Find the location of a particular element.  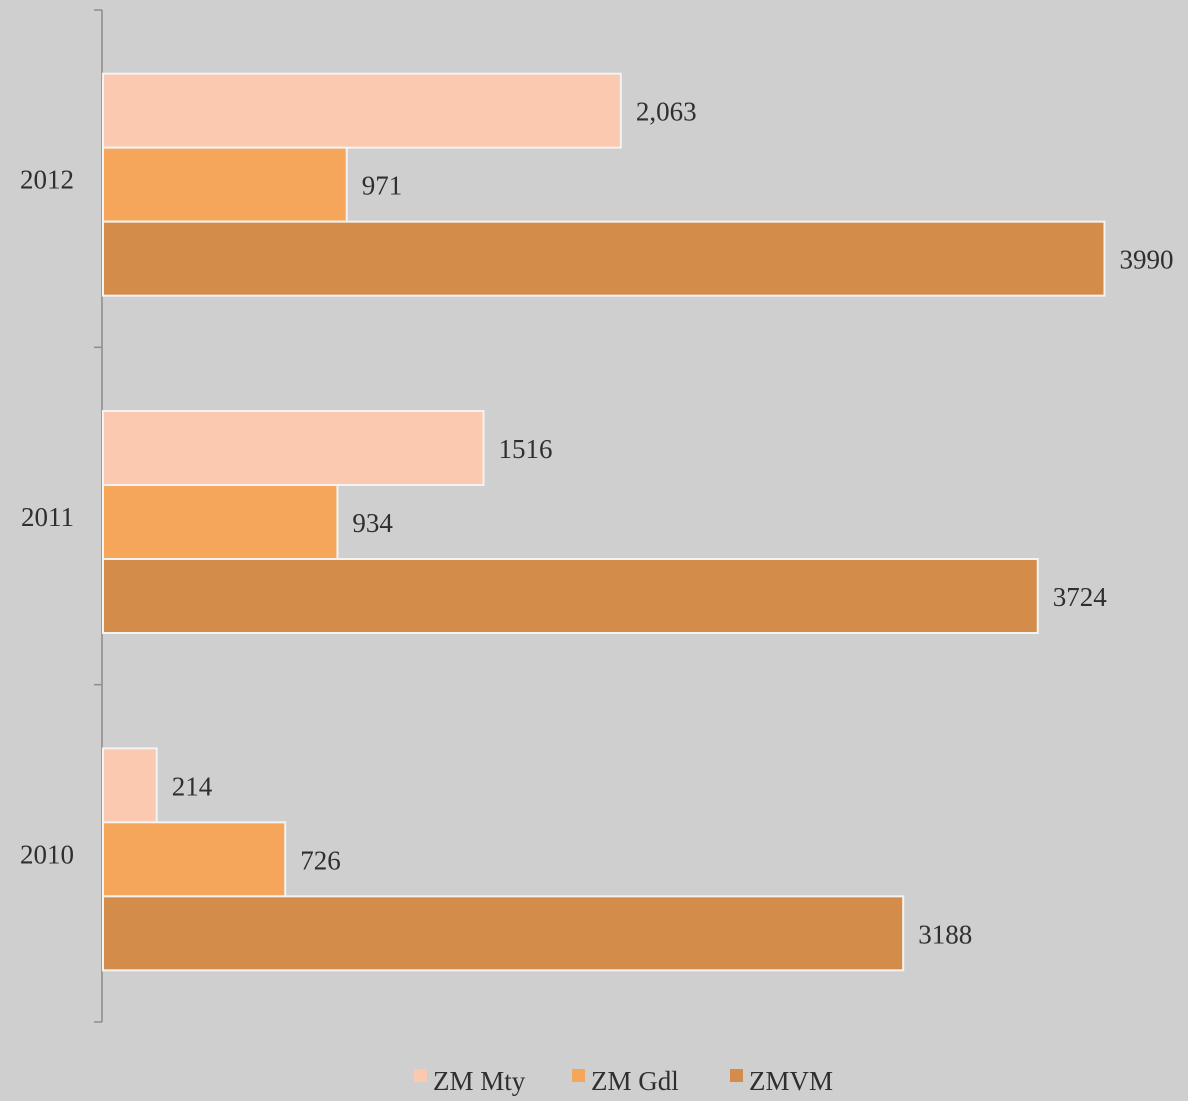

axis is located at coordinates (98, 516).